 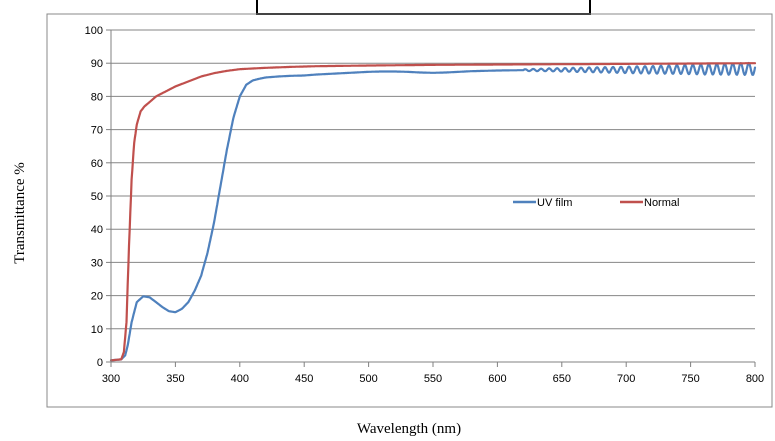 What do you see at coordinates (626, 379) in the screenshot?
I see `x-tick-label-700: 700` at bounding box center [626, 379].